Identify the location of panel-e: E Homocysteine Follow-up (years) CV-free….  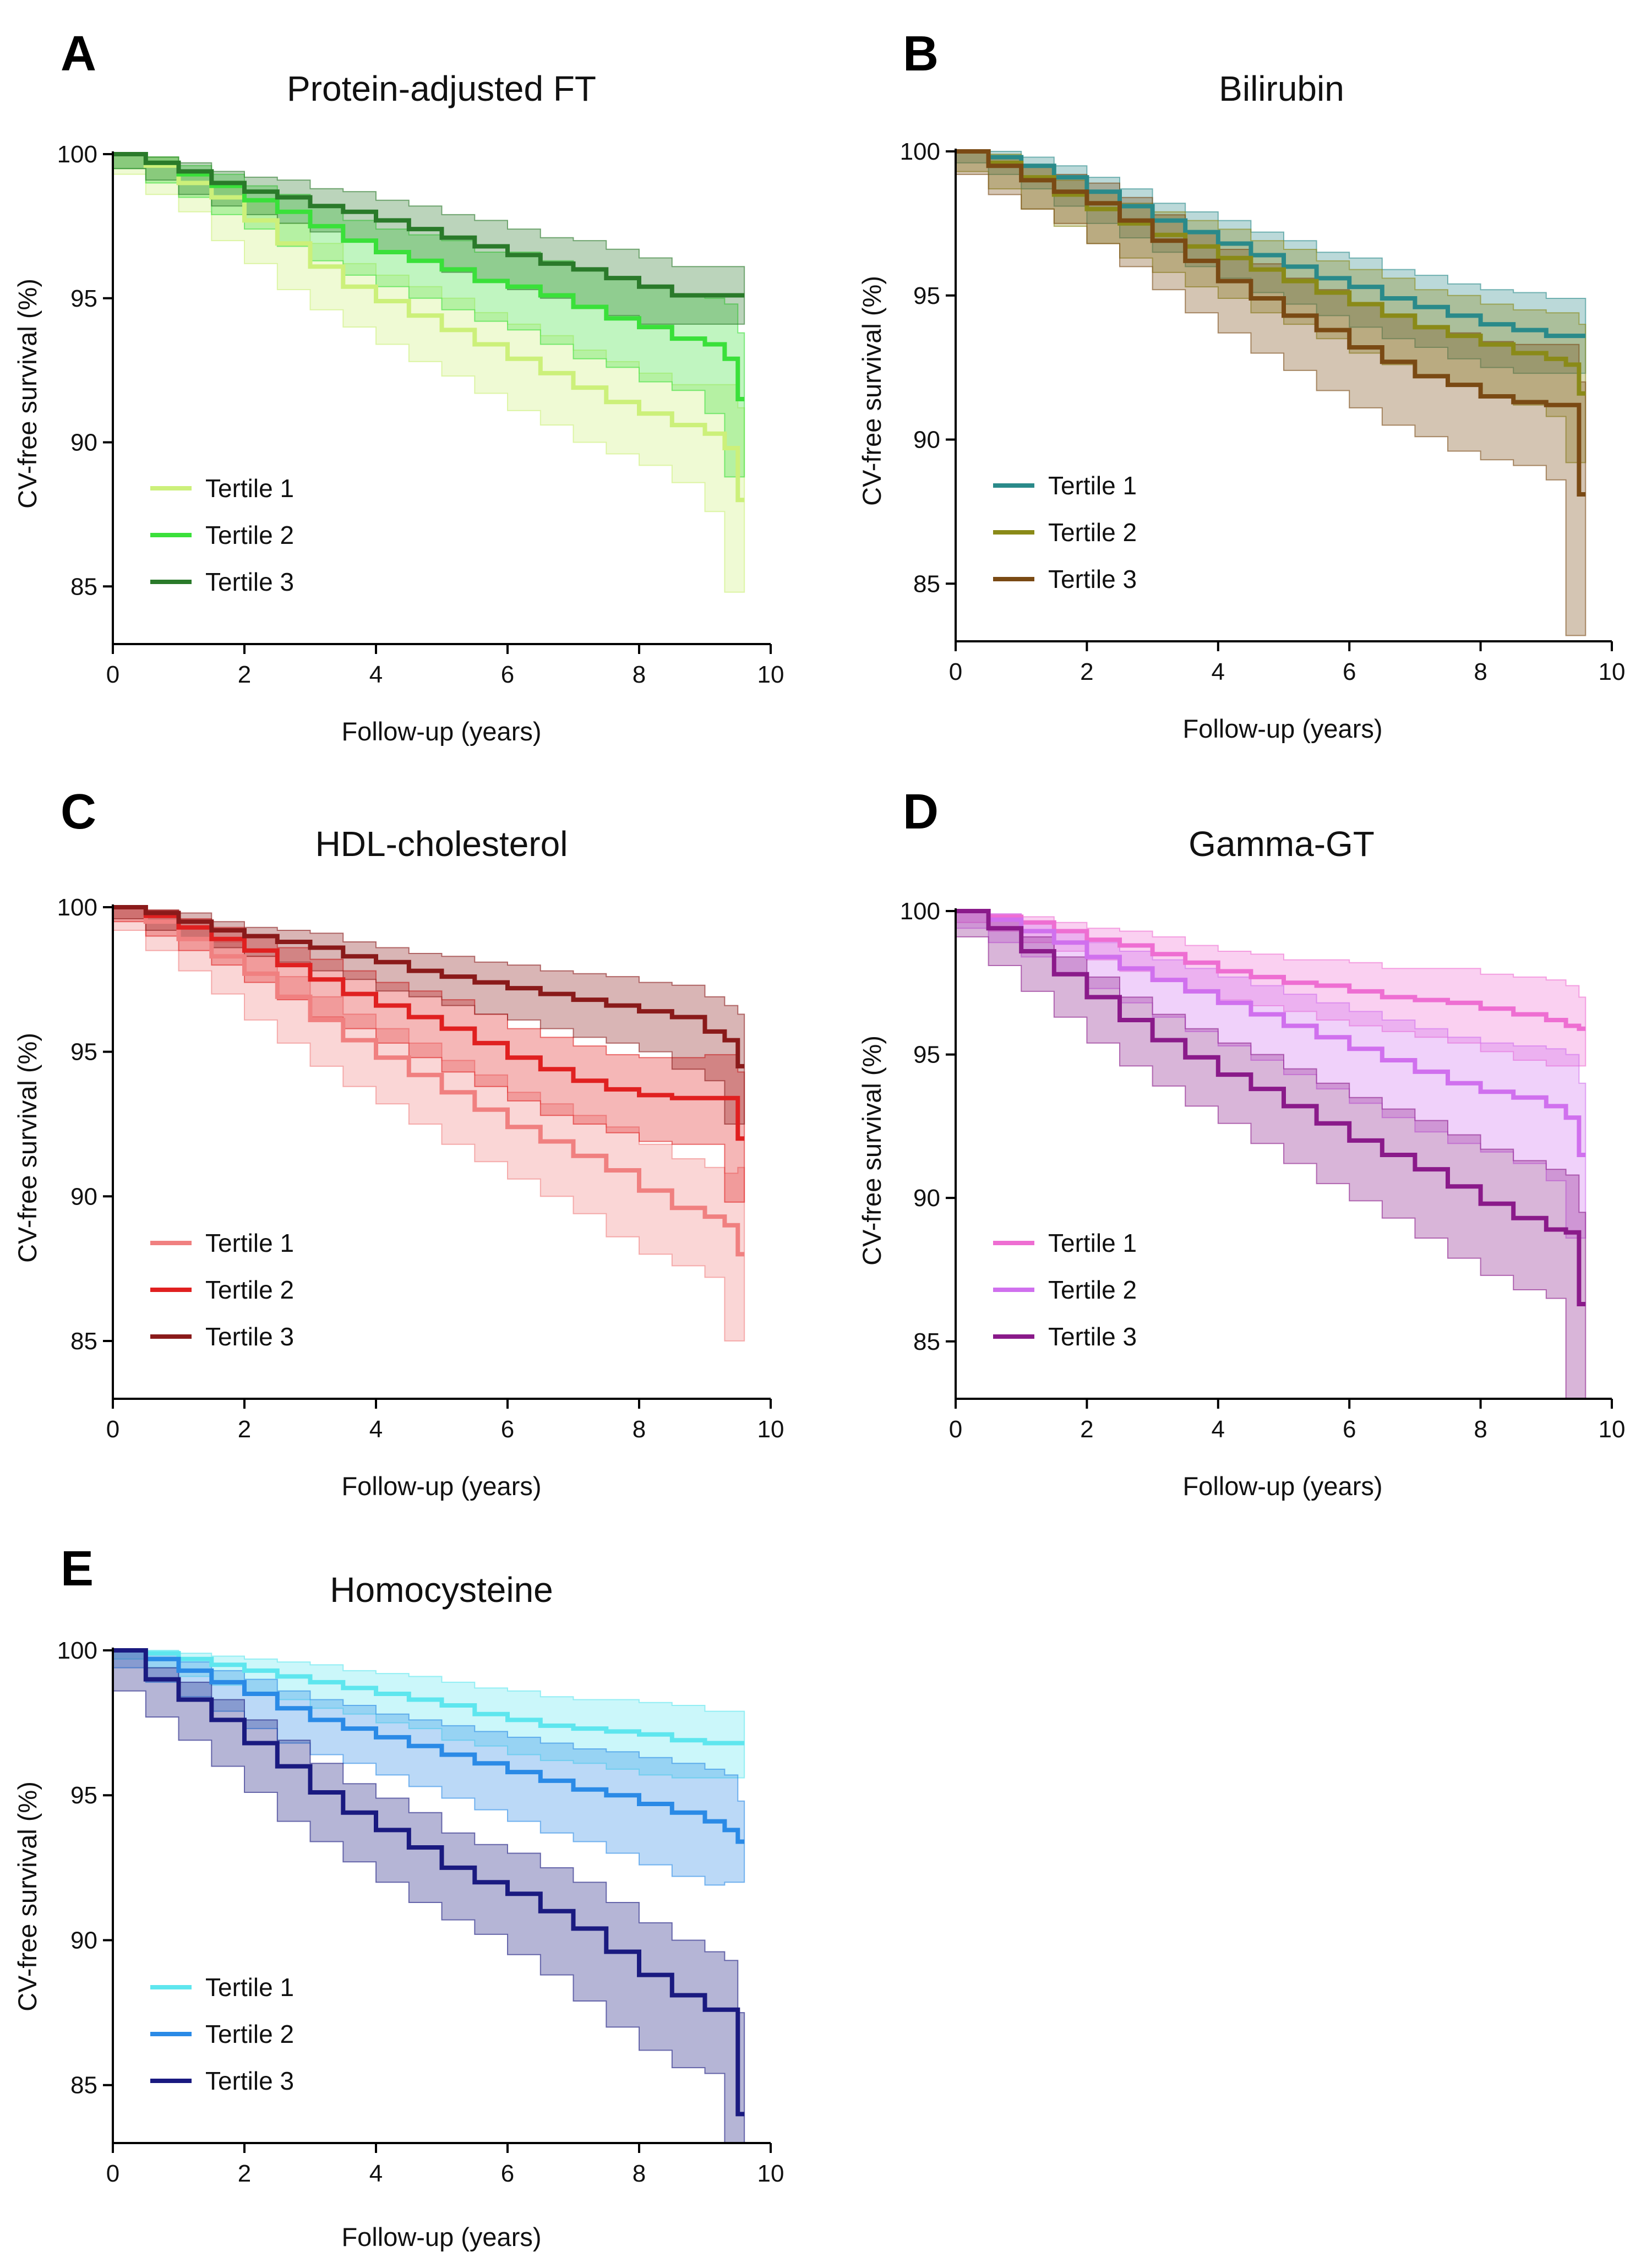
(398, 1896).